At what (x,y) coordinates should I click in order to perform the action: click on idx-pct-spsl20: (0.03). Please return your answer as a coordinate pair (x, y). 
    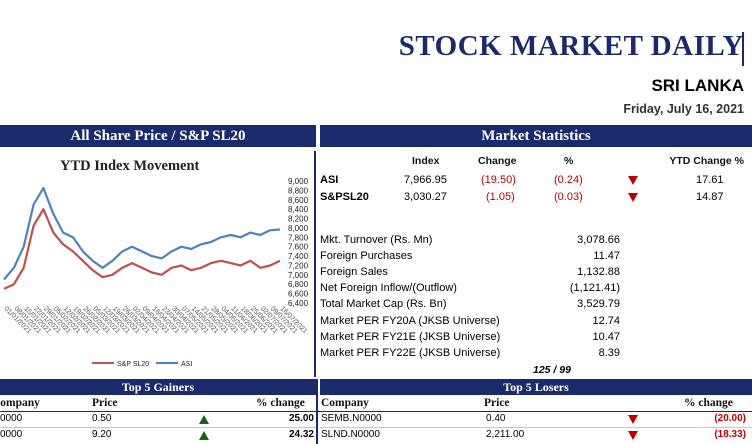
    Looking at the image, I should click on (568, 197).